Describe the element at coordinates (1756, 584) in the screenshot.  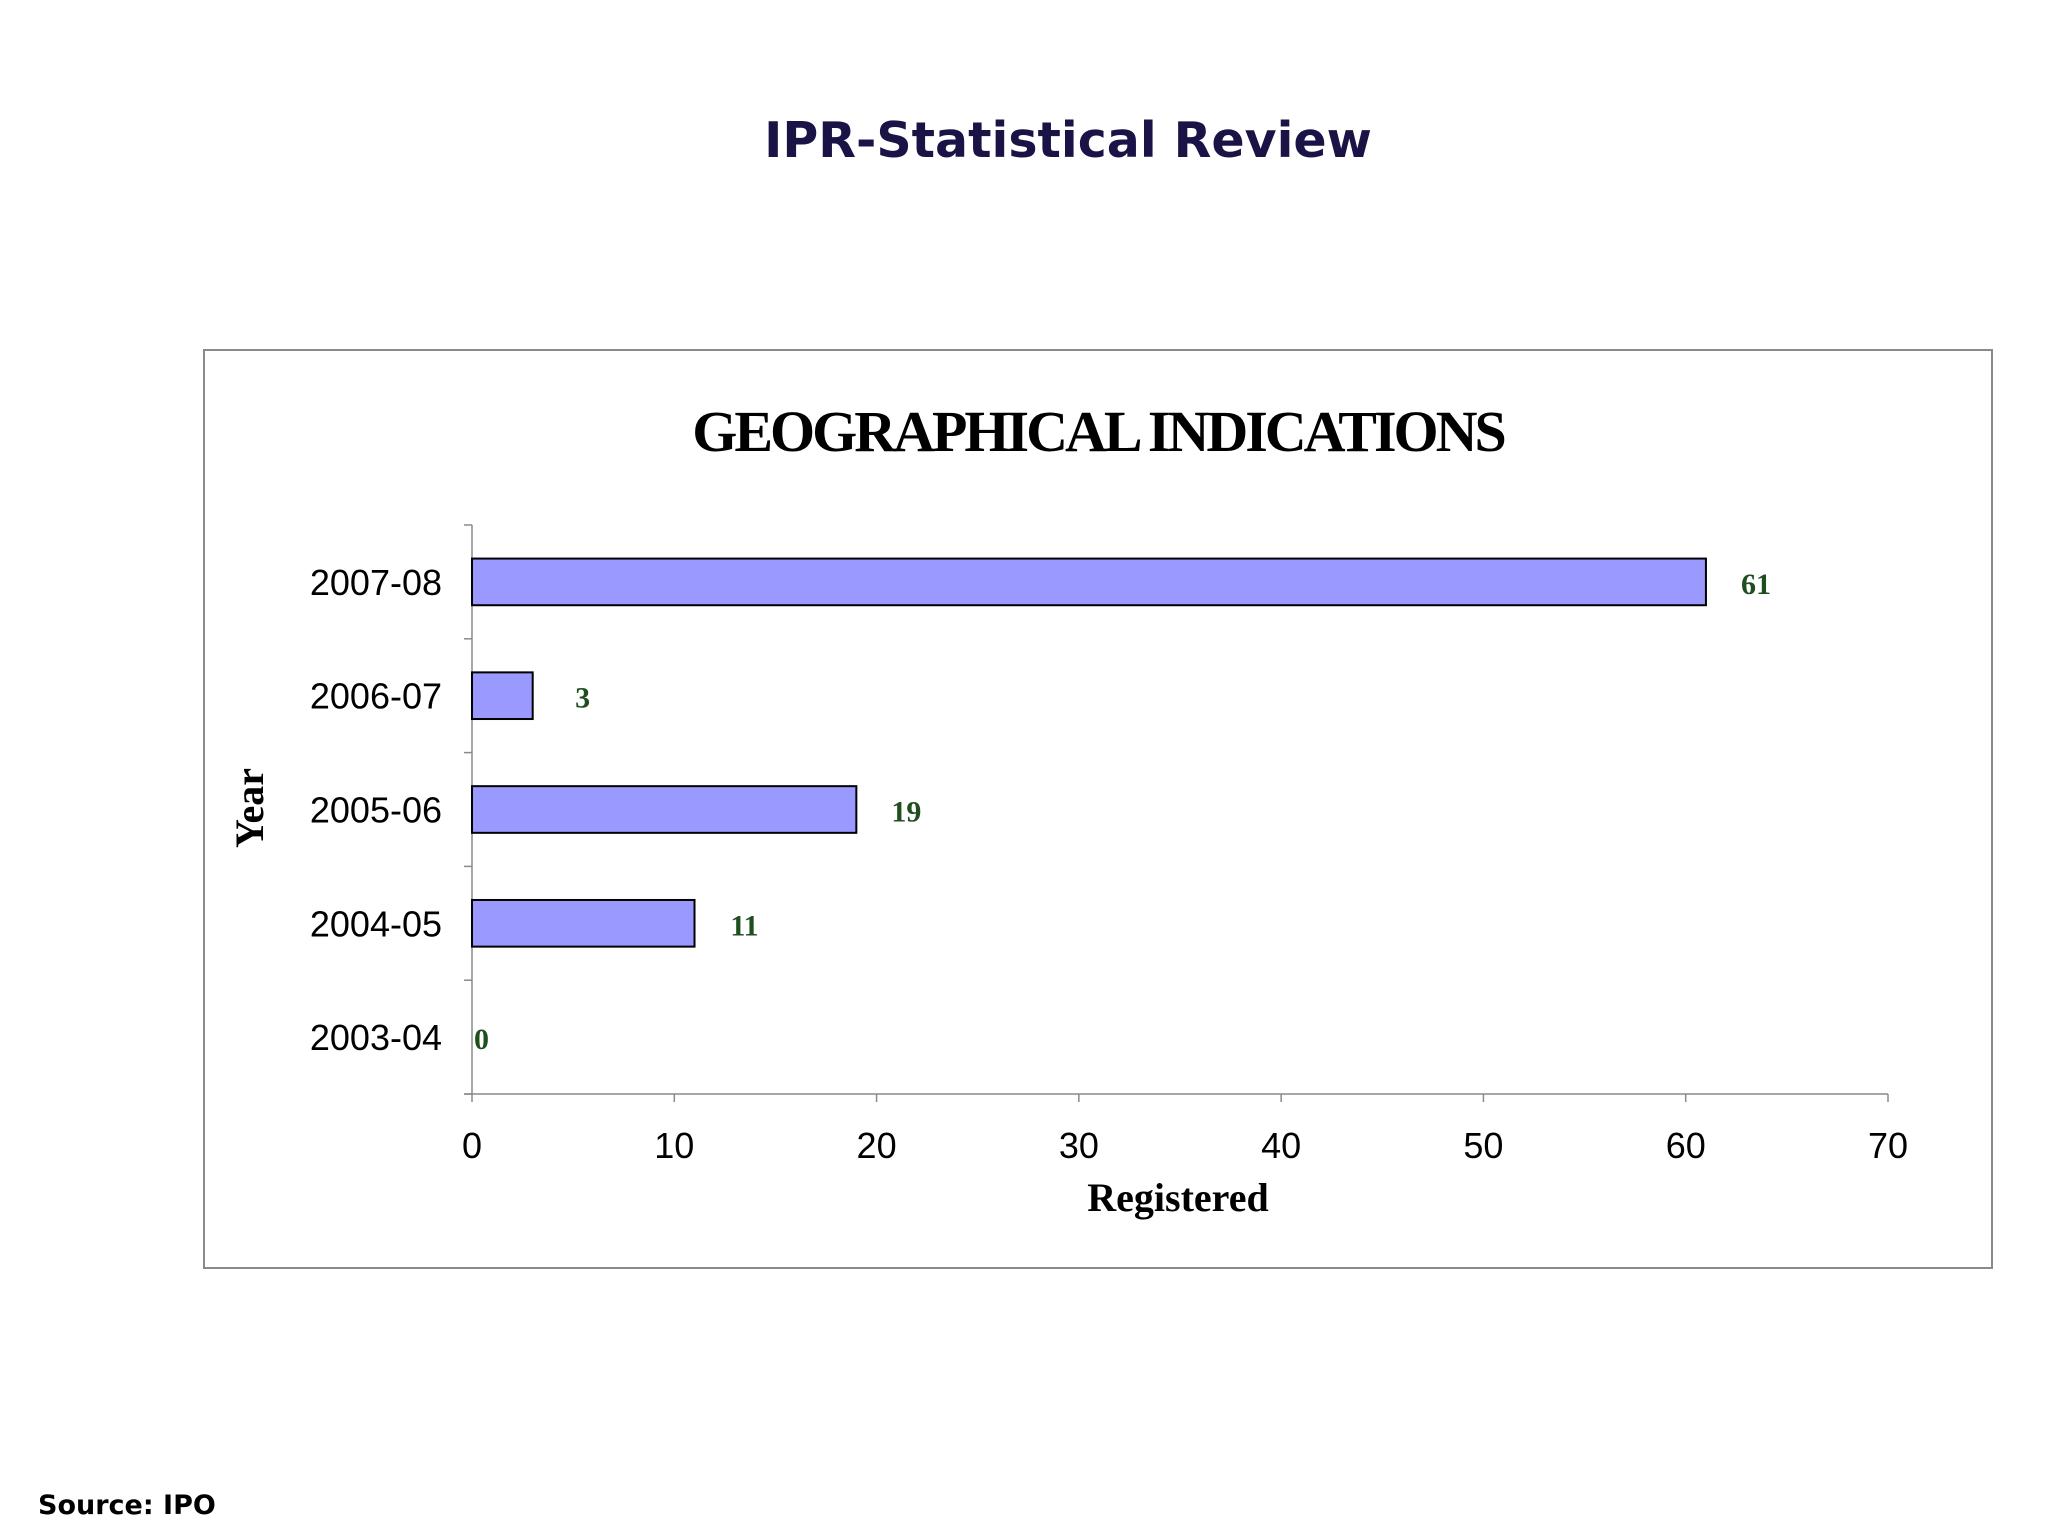
I see `data-label: 61` at that location.